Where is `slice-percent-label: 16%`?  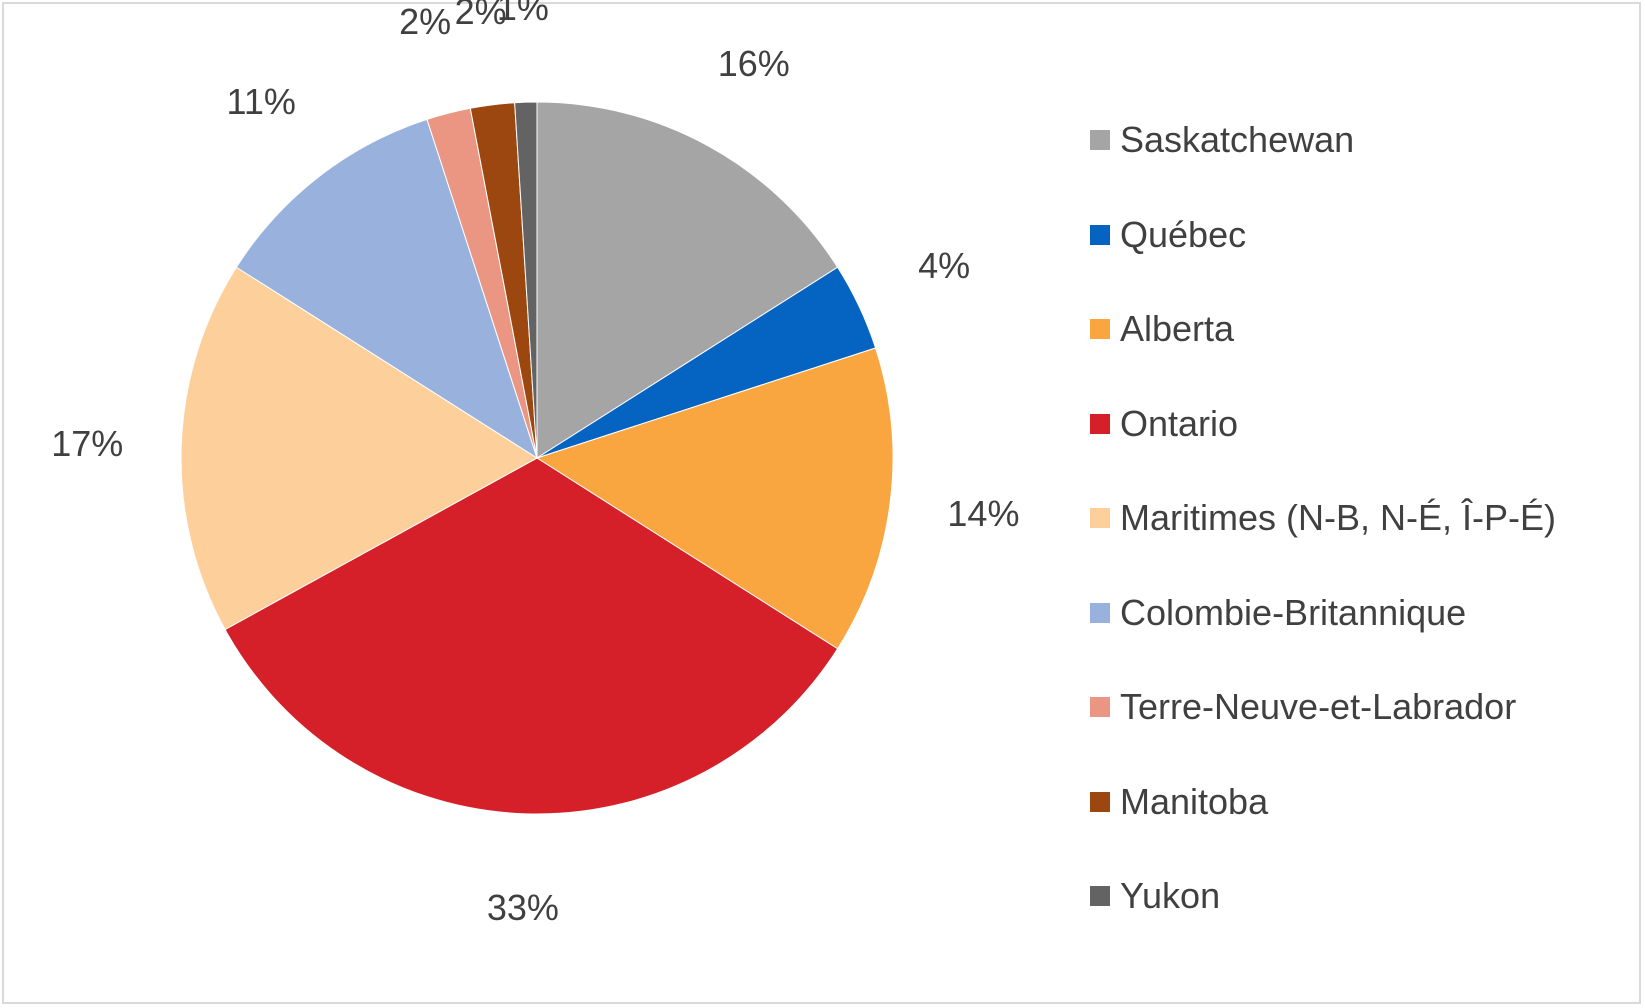 slice-percent-label: 16% is located at coordinates (753, 63).